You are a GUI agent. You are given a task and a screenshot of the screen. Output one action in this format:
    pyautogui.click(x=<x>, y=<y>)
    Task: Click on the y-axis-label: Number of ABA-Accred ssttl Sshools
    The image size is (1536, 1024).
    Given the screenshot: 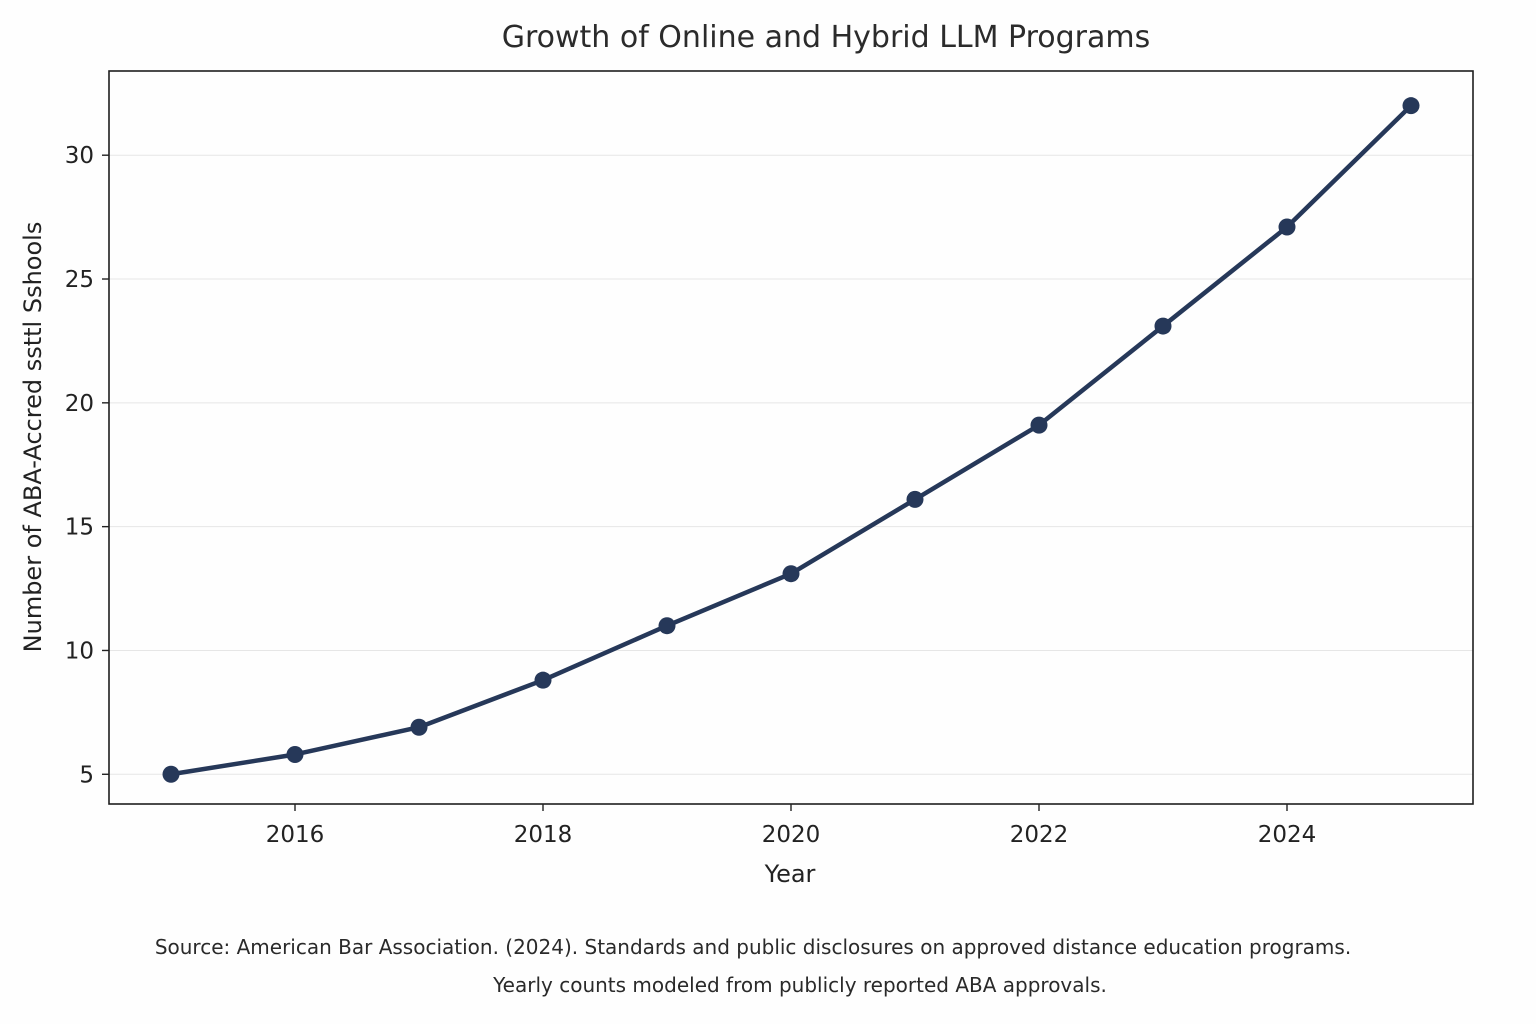 What is the action you would take?
    pyautogui.click(x=33, y=437)
    